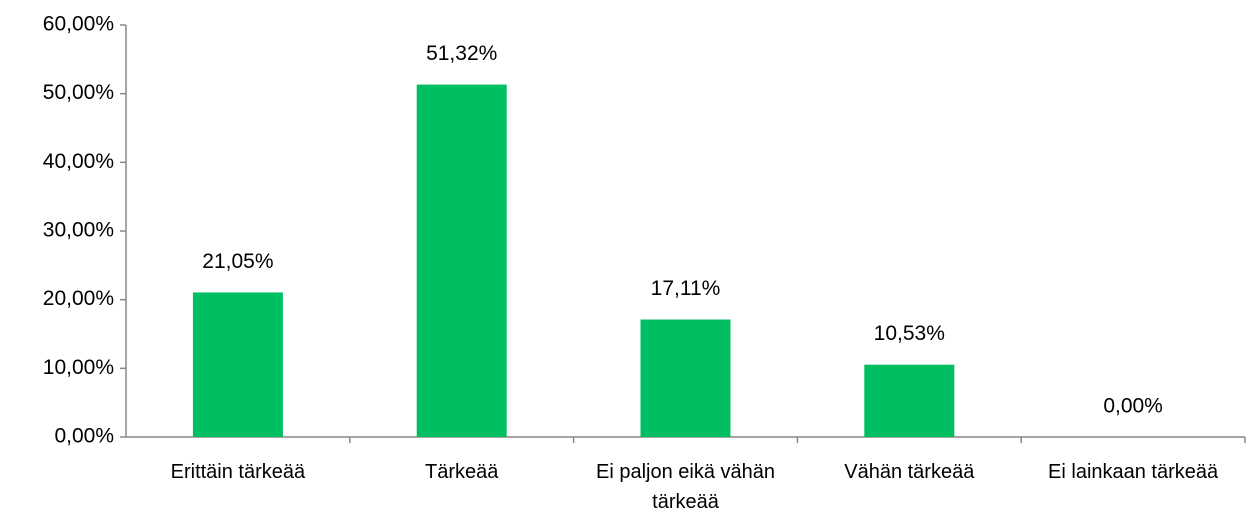 This screenshot has height=523, width=1252. Describe the element at coordinates (78, 298) in the screenshot. I see `y-tick-label: 20,00%` at that location.